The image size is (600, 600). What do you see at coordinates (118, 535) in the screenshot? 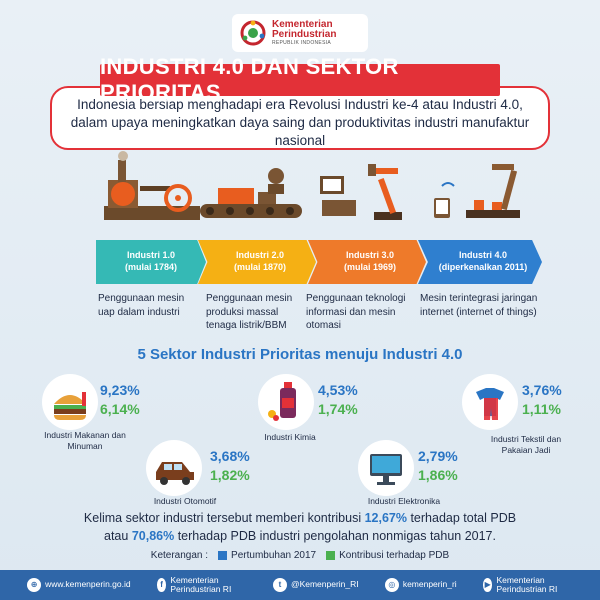
I see `summary-part3: atau` at bounding box center [118, 535].